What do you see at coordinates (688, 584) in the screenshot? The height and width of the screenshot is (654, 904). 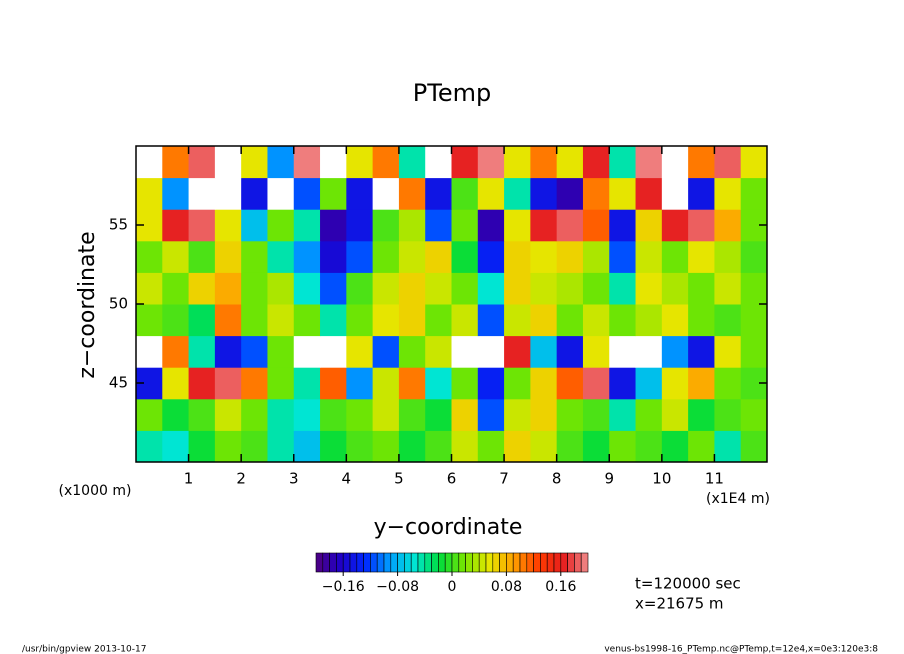 I see `annotation: t=120000 sec` at bounding box center [688, 584].